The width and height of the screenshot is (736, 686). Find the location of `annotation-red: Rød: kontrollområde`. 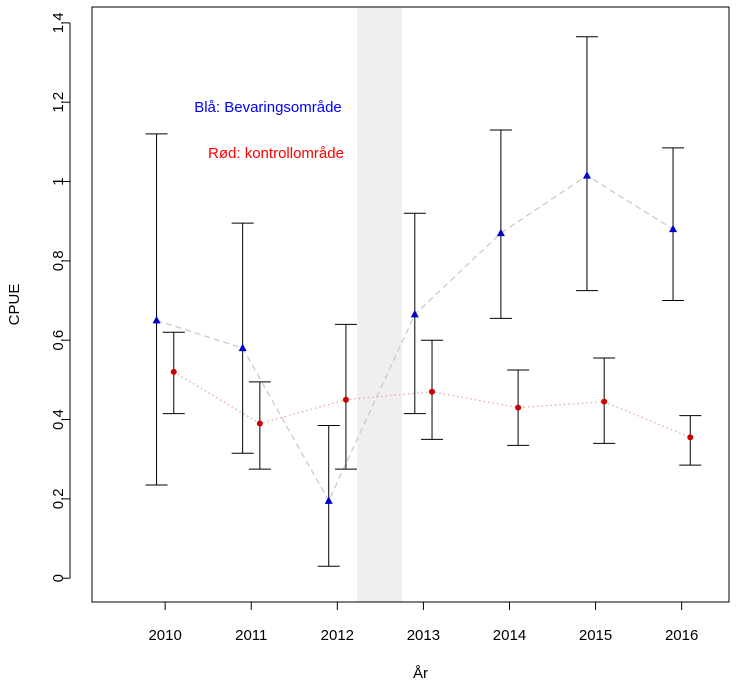

annotation-red: Rød: kontrollområde is located at coordinates (276, 153).